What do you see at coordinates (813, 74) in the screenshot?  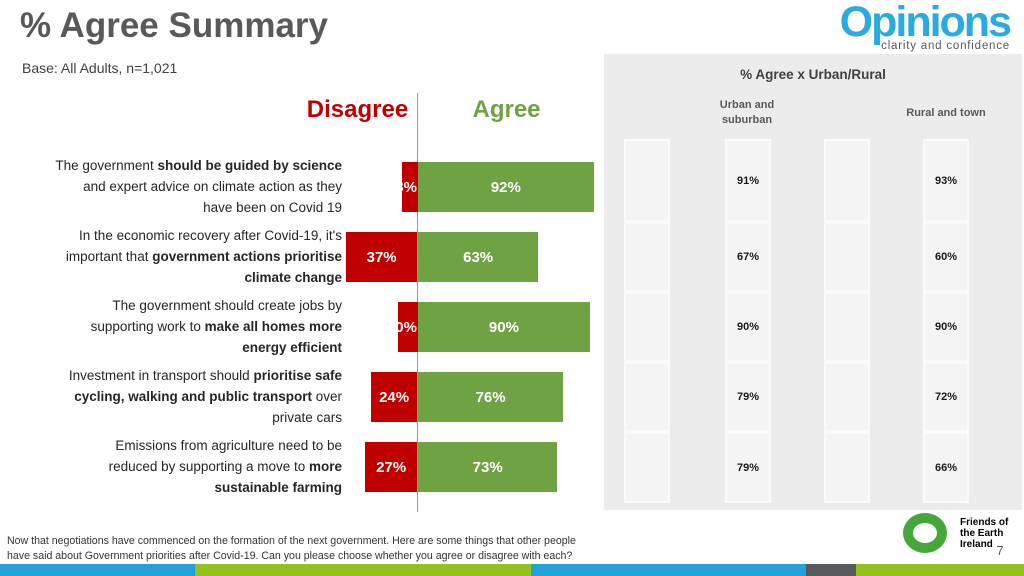 I see `panel-title: % Agree x Urban/Rural` at bounding box center [813, 74].